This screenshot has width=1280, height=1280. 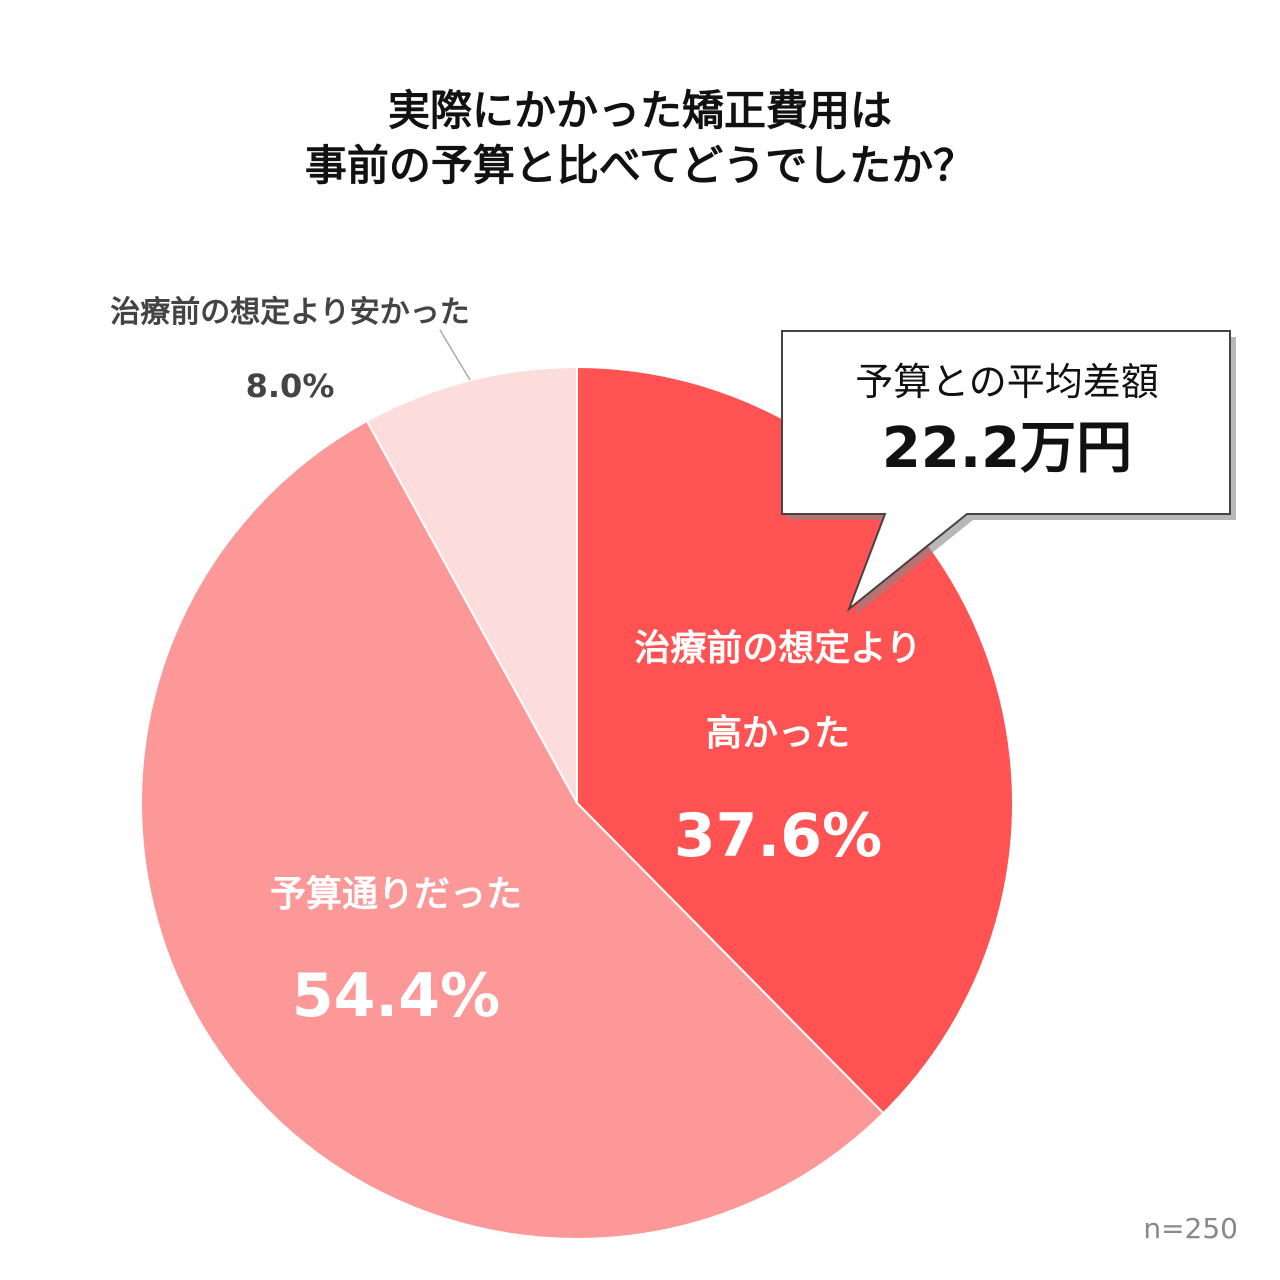 I want to click on chart-title-line-1: 実際にかかった矯正費用は, so click(x=640, y=110).